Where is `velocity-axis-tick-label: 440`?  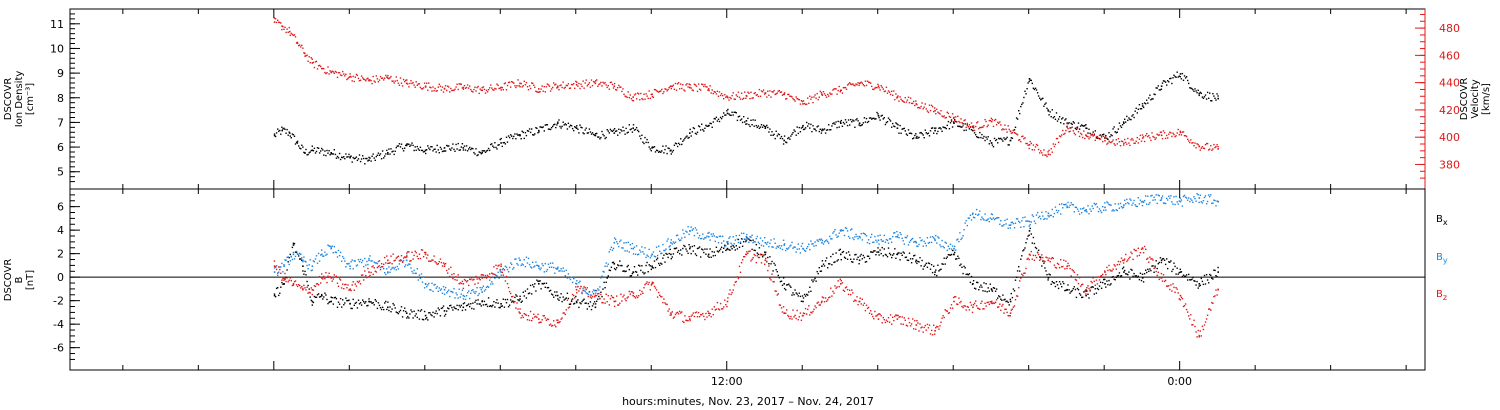 velocity-axis-tick-label: 440 is located at coordinates (1449, 83).